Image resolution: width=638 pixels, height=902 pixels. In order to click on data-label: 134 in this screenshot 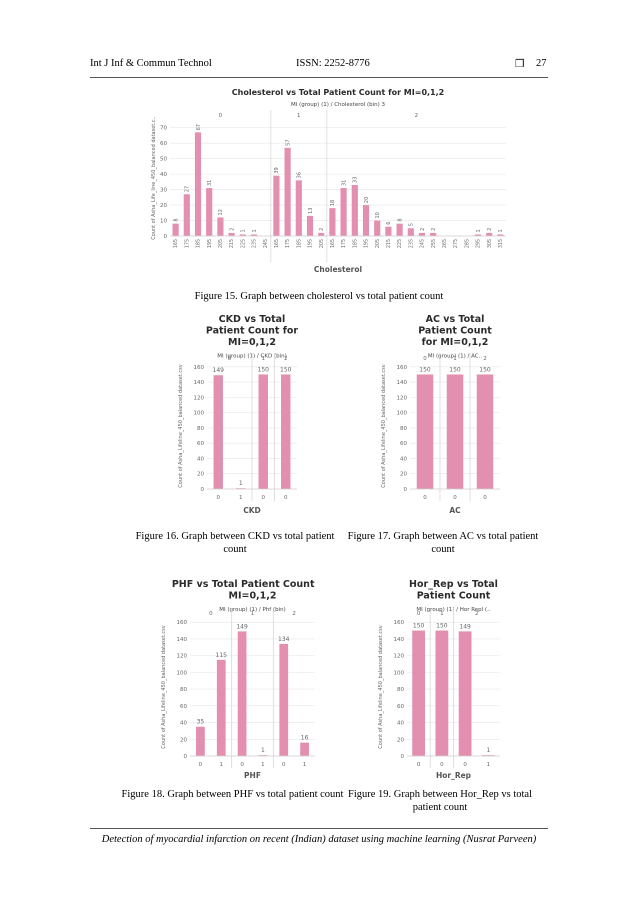, I will do `click(284, 639)`.